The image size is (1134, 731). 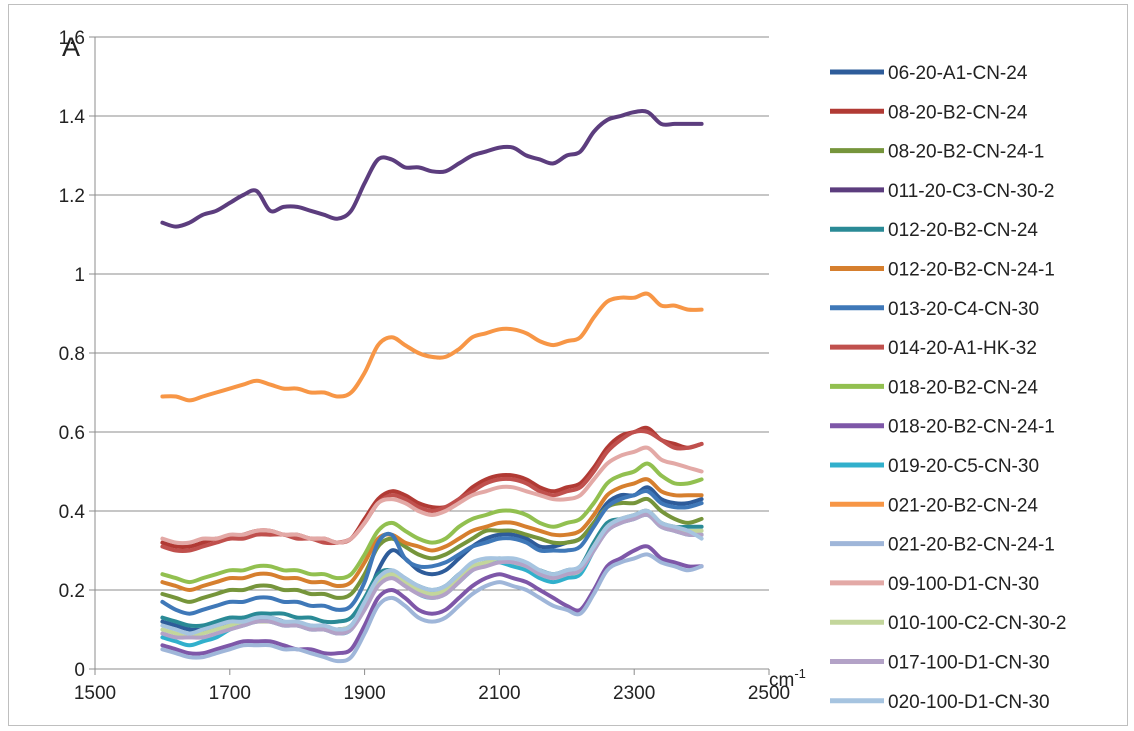 I want to click on legend-item-label: 012-20-B2-CN-24-1, so click(x=971, y=270).